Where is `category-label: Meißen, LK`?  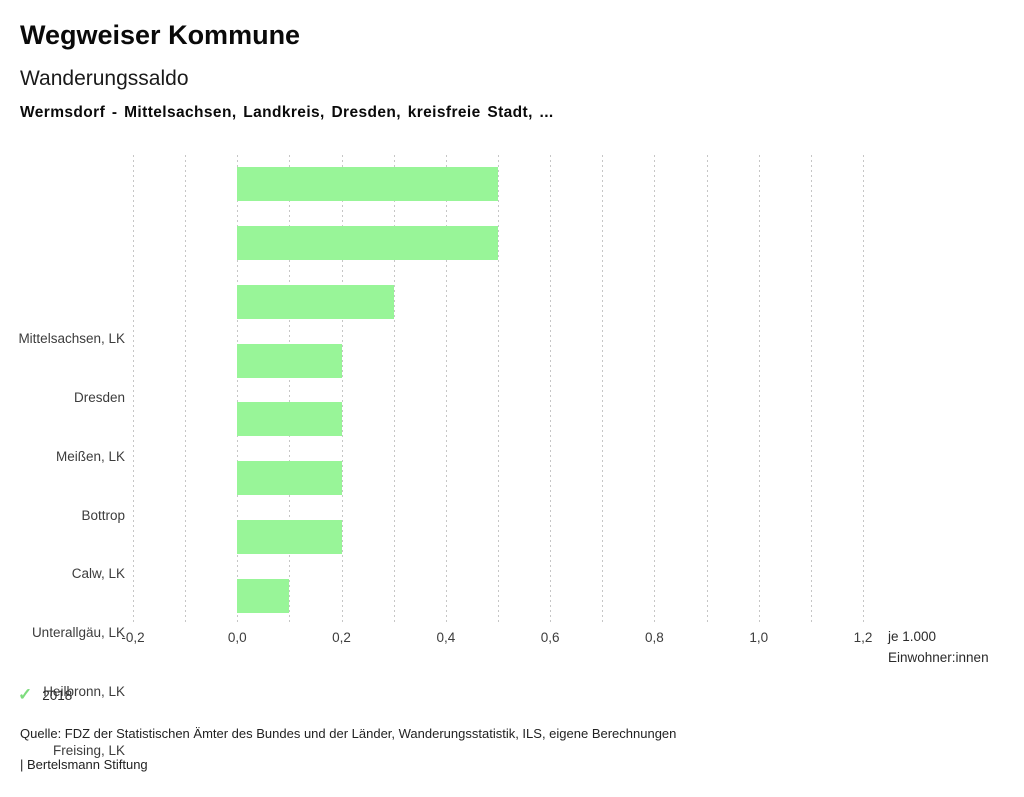
category-label: Meißen, LK is located at coordinates (90, 456).